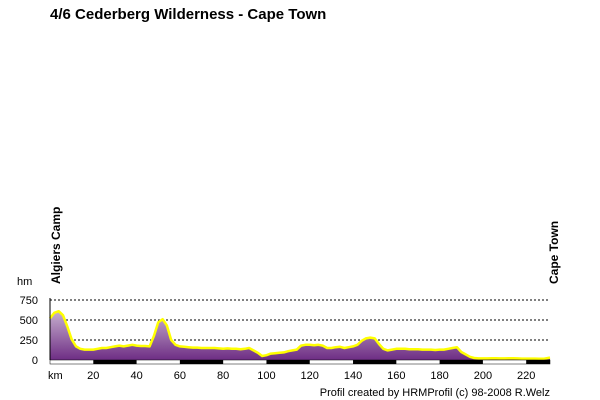 The height and width of the screenshot is (400, 600). I want to click on x-tick-label: 180, so click(439, 376).